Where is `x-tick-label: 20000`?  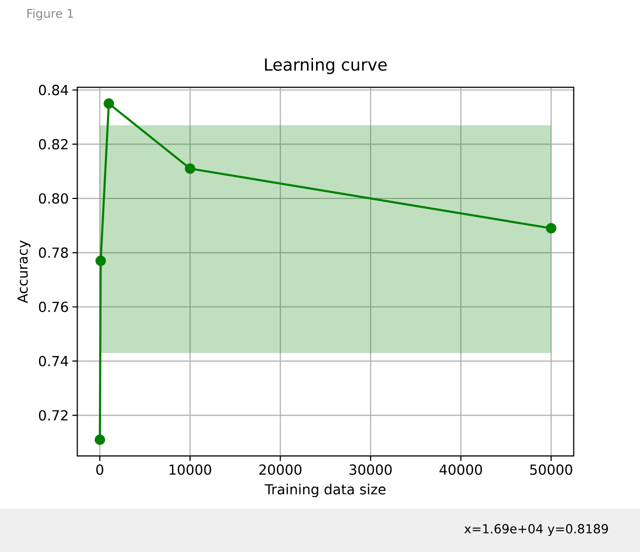
x-tick-label: 20000 is located at coordinates (280, 469).